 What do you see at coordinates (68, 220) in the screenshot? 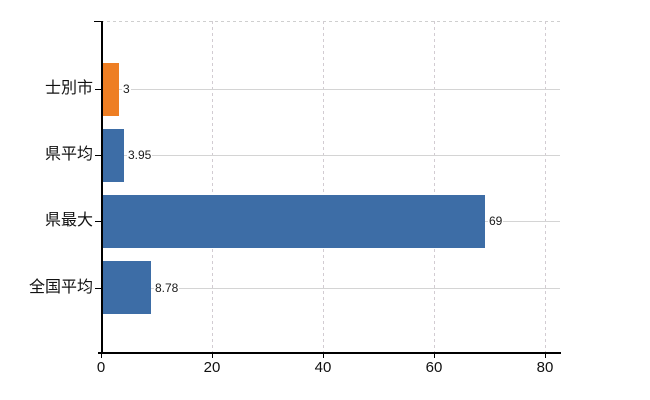
I see `category-label: 県最大` at bounding box center [68, 220].